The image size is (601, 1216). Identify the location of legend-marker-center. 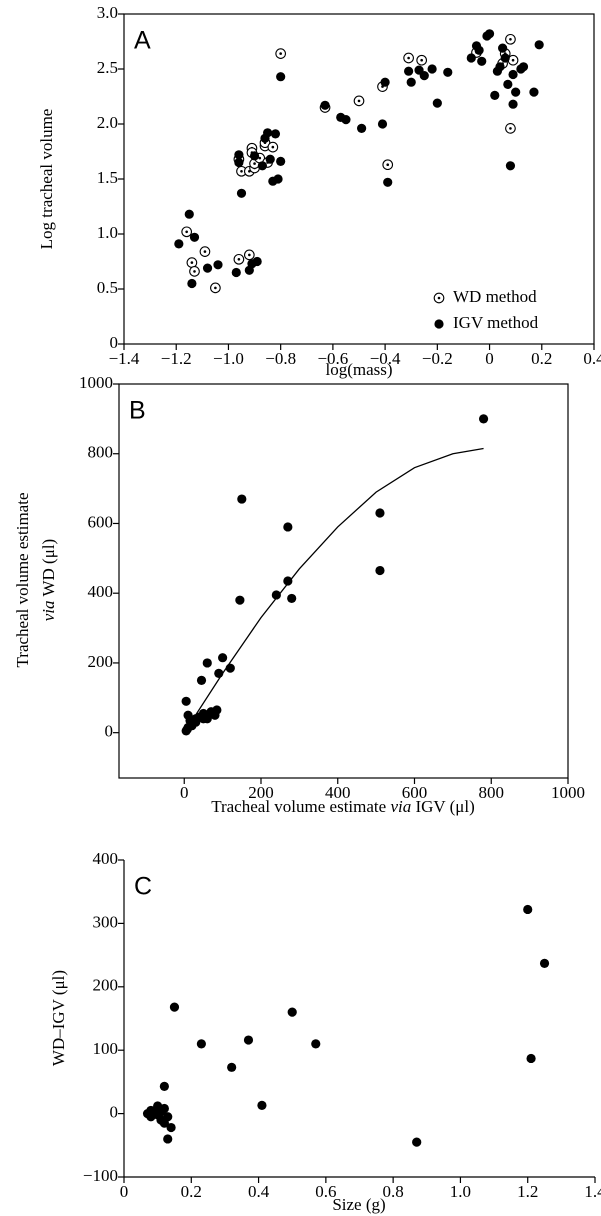
(439, 298).